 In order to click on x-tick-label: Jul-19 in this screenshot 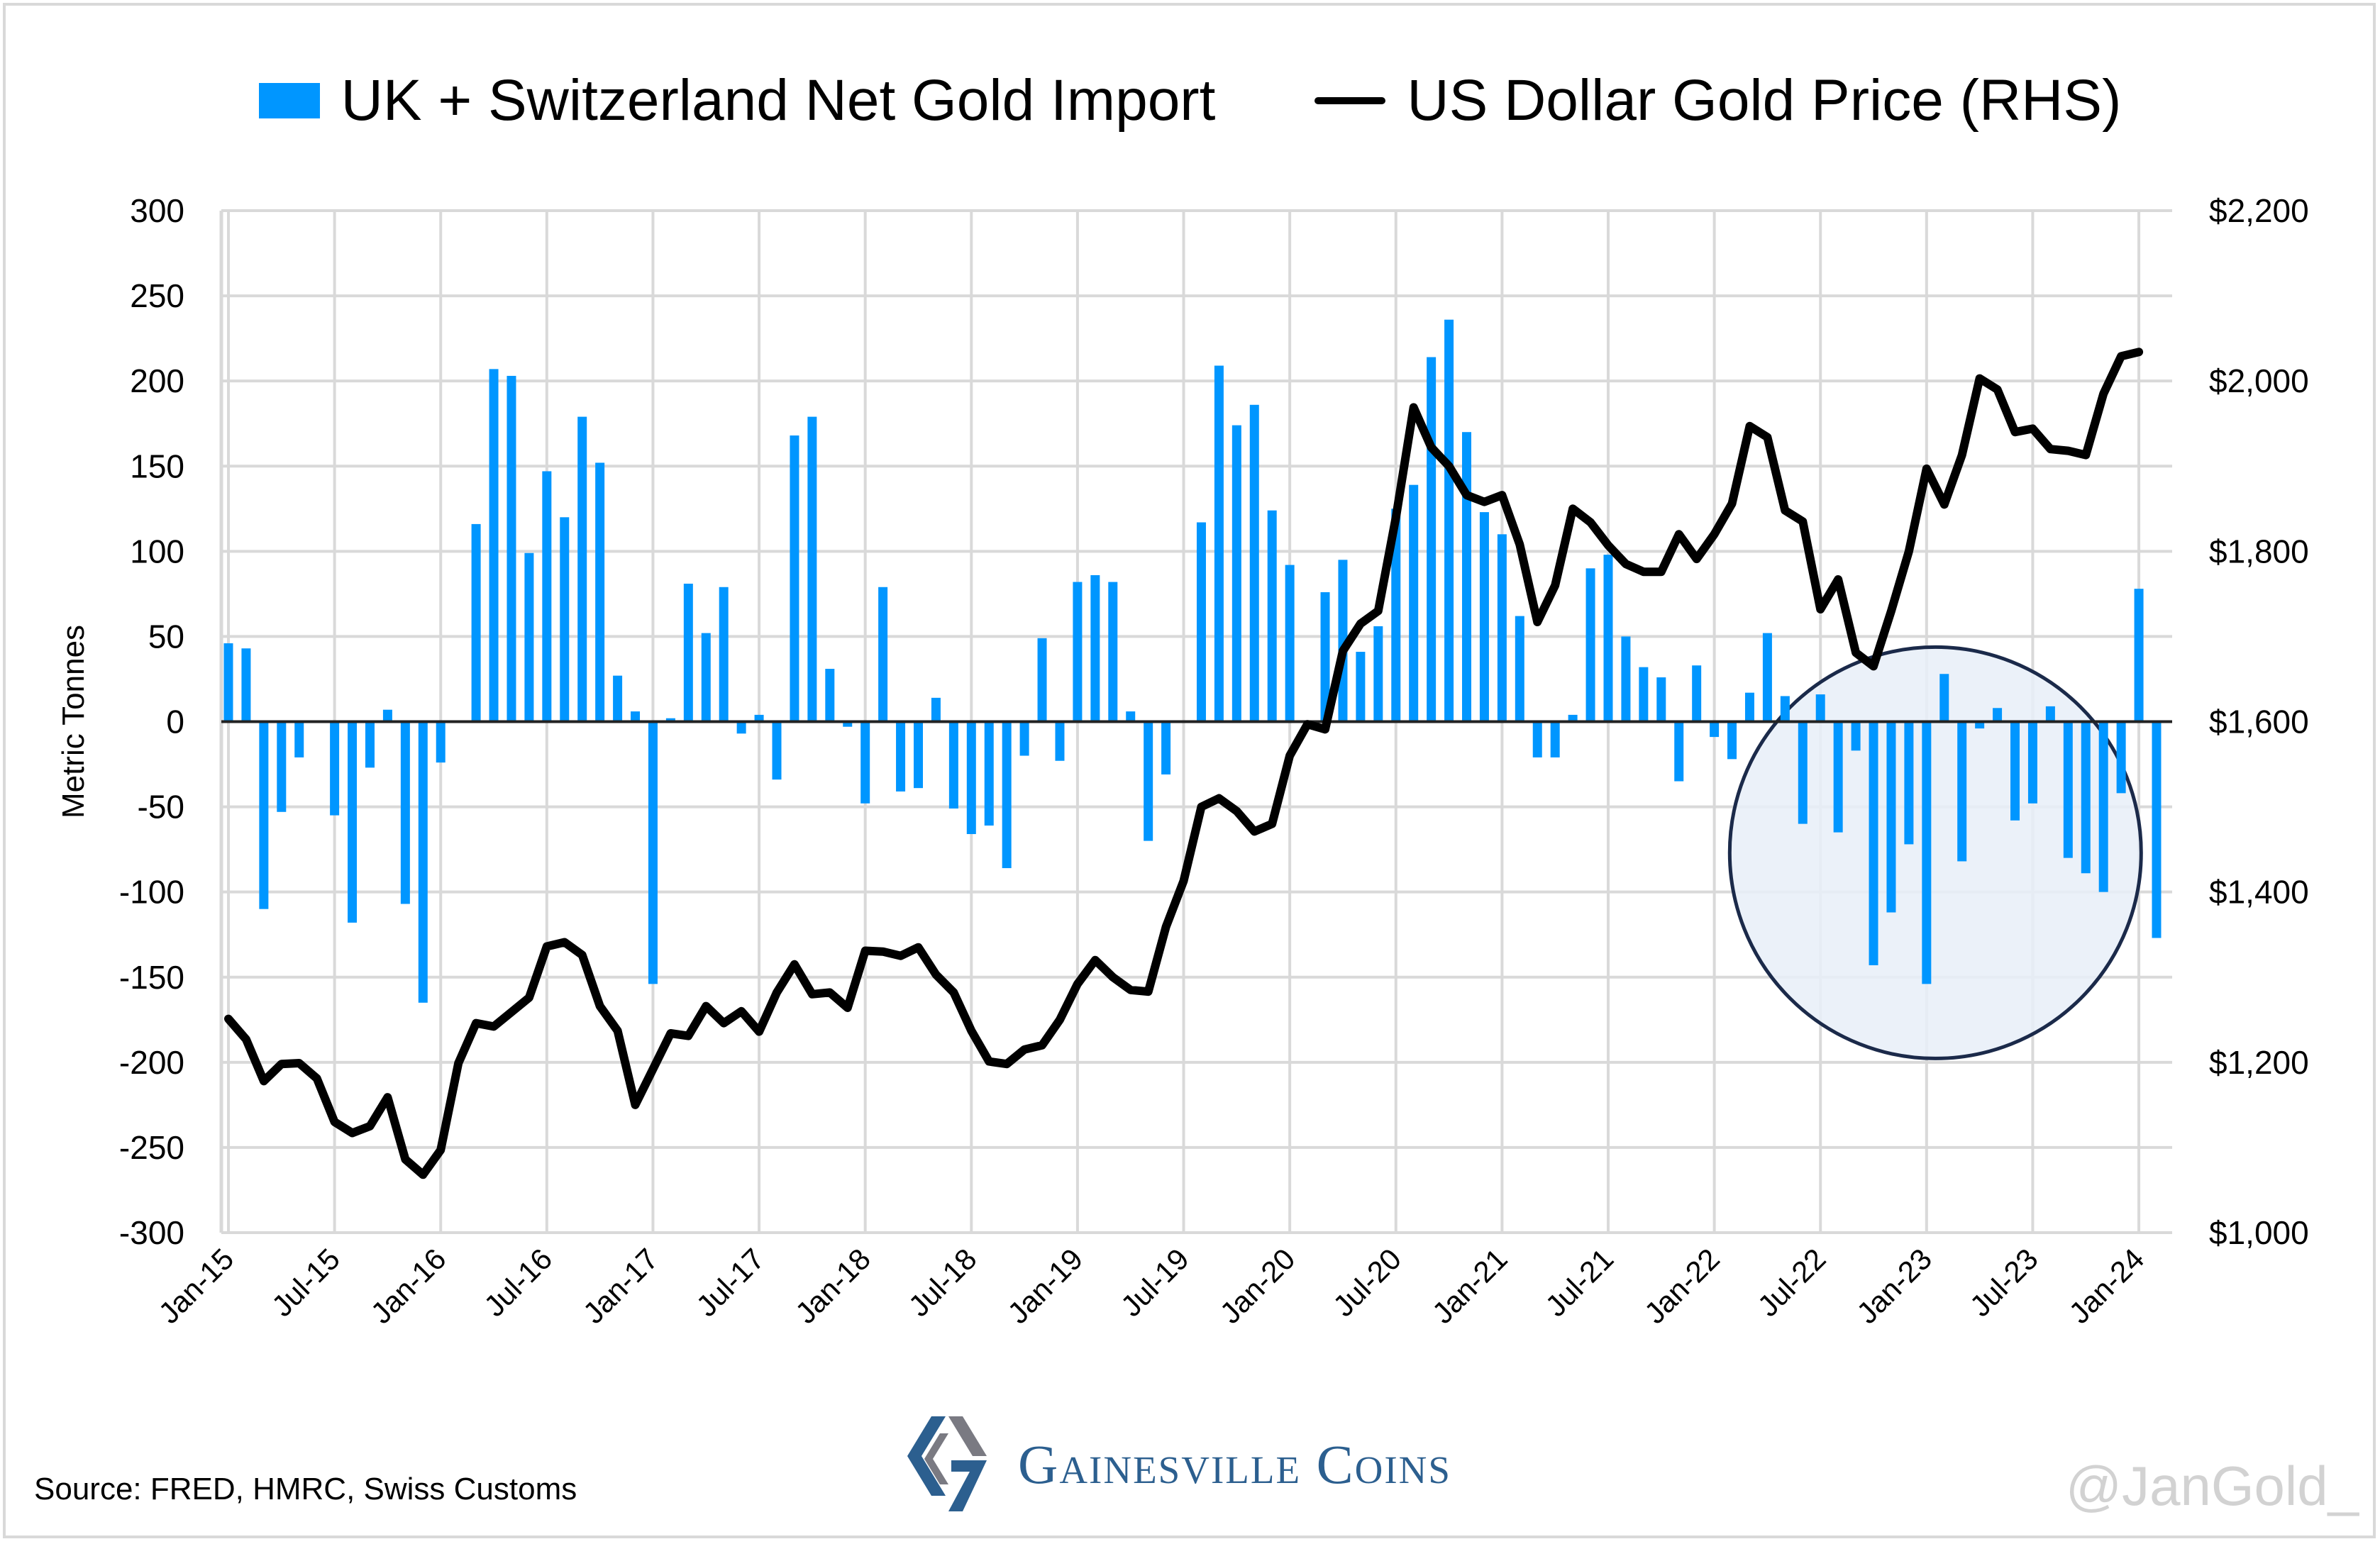, I will do `click(1155, 1282)`.